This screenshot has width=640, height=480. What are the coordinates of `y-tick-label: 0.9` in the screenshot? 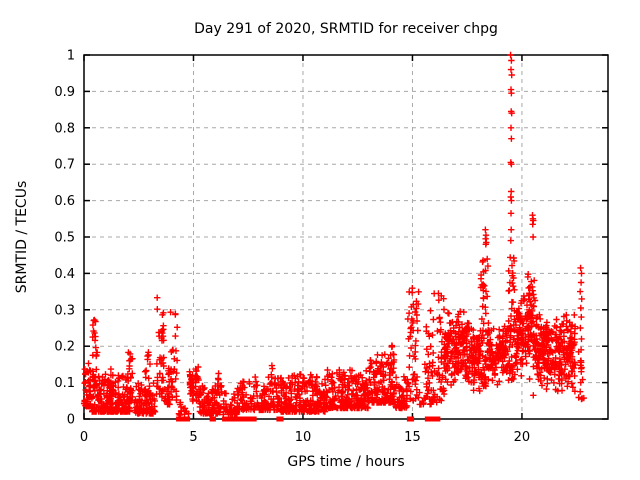 It's located at (64, 92).